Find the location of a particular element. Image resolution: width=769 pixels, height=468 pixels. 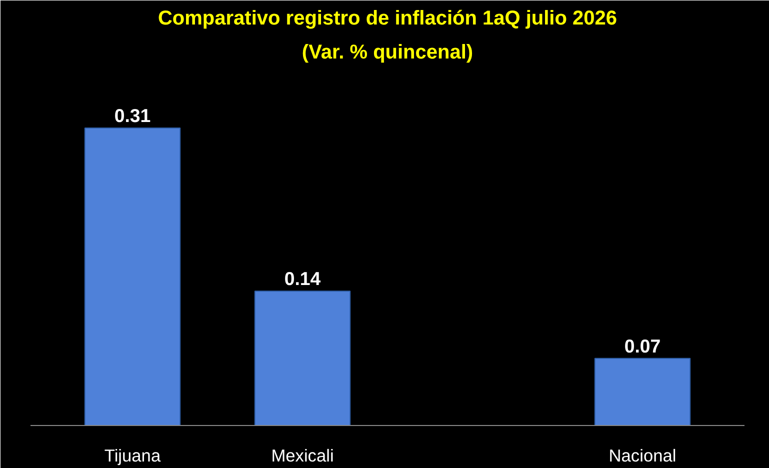

data-label: 0.14 is located at coordinates (303, 279).